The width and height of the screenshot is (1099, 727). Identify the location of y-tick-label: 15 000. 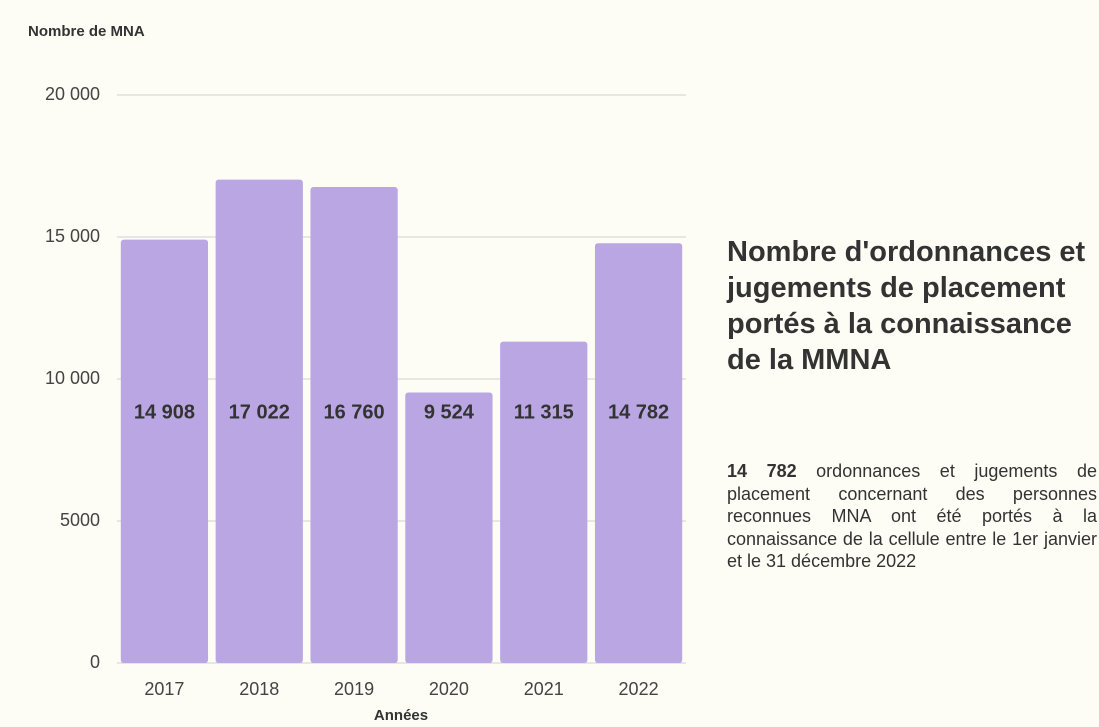
(72, 236).